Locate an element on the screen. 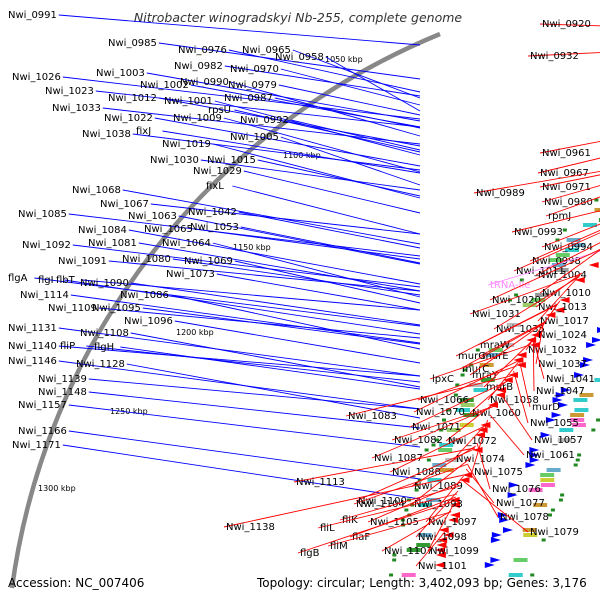  gene-label-forward: rpsU is located at coordinates (219, 110).